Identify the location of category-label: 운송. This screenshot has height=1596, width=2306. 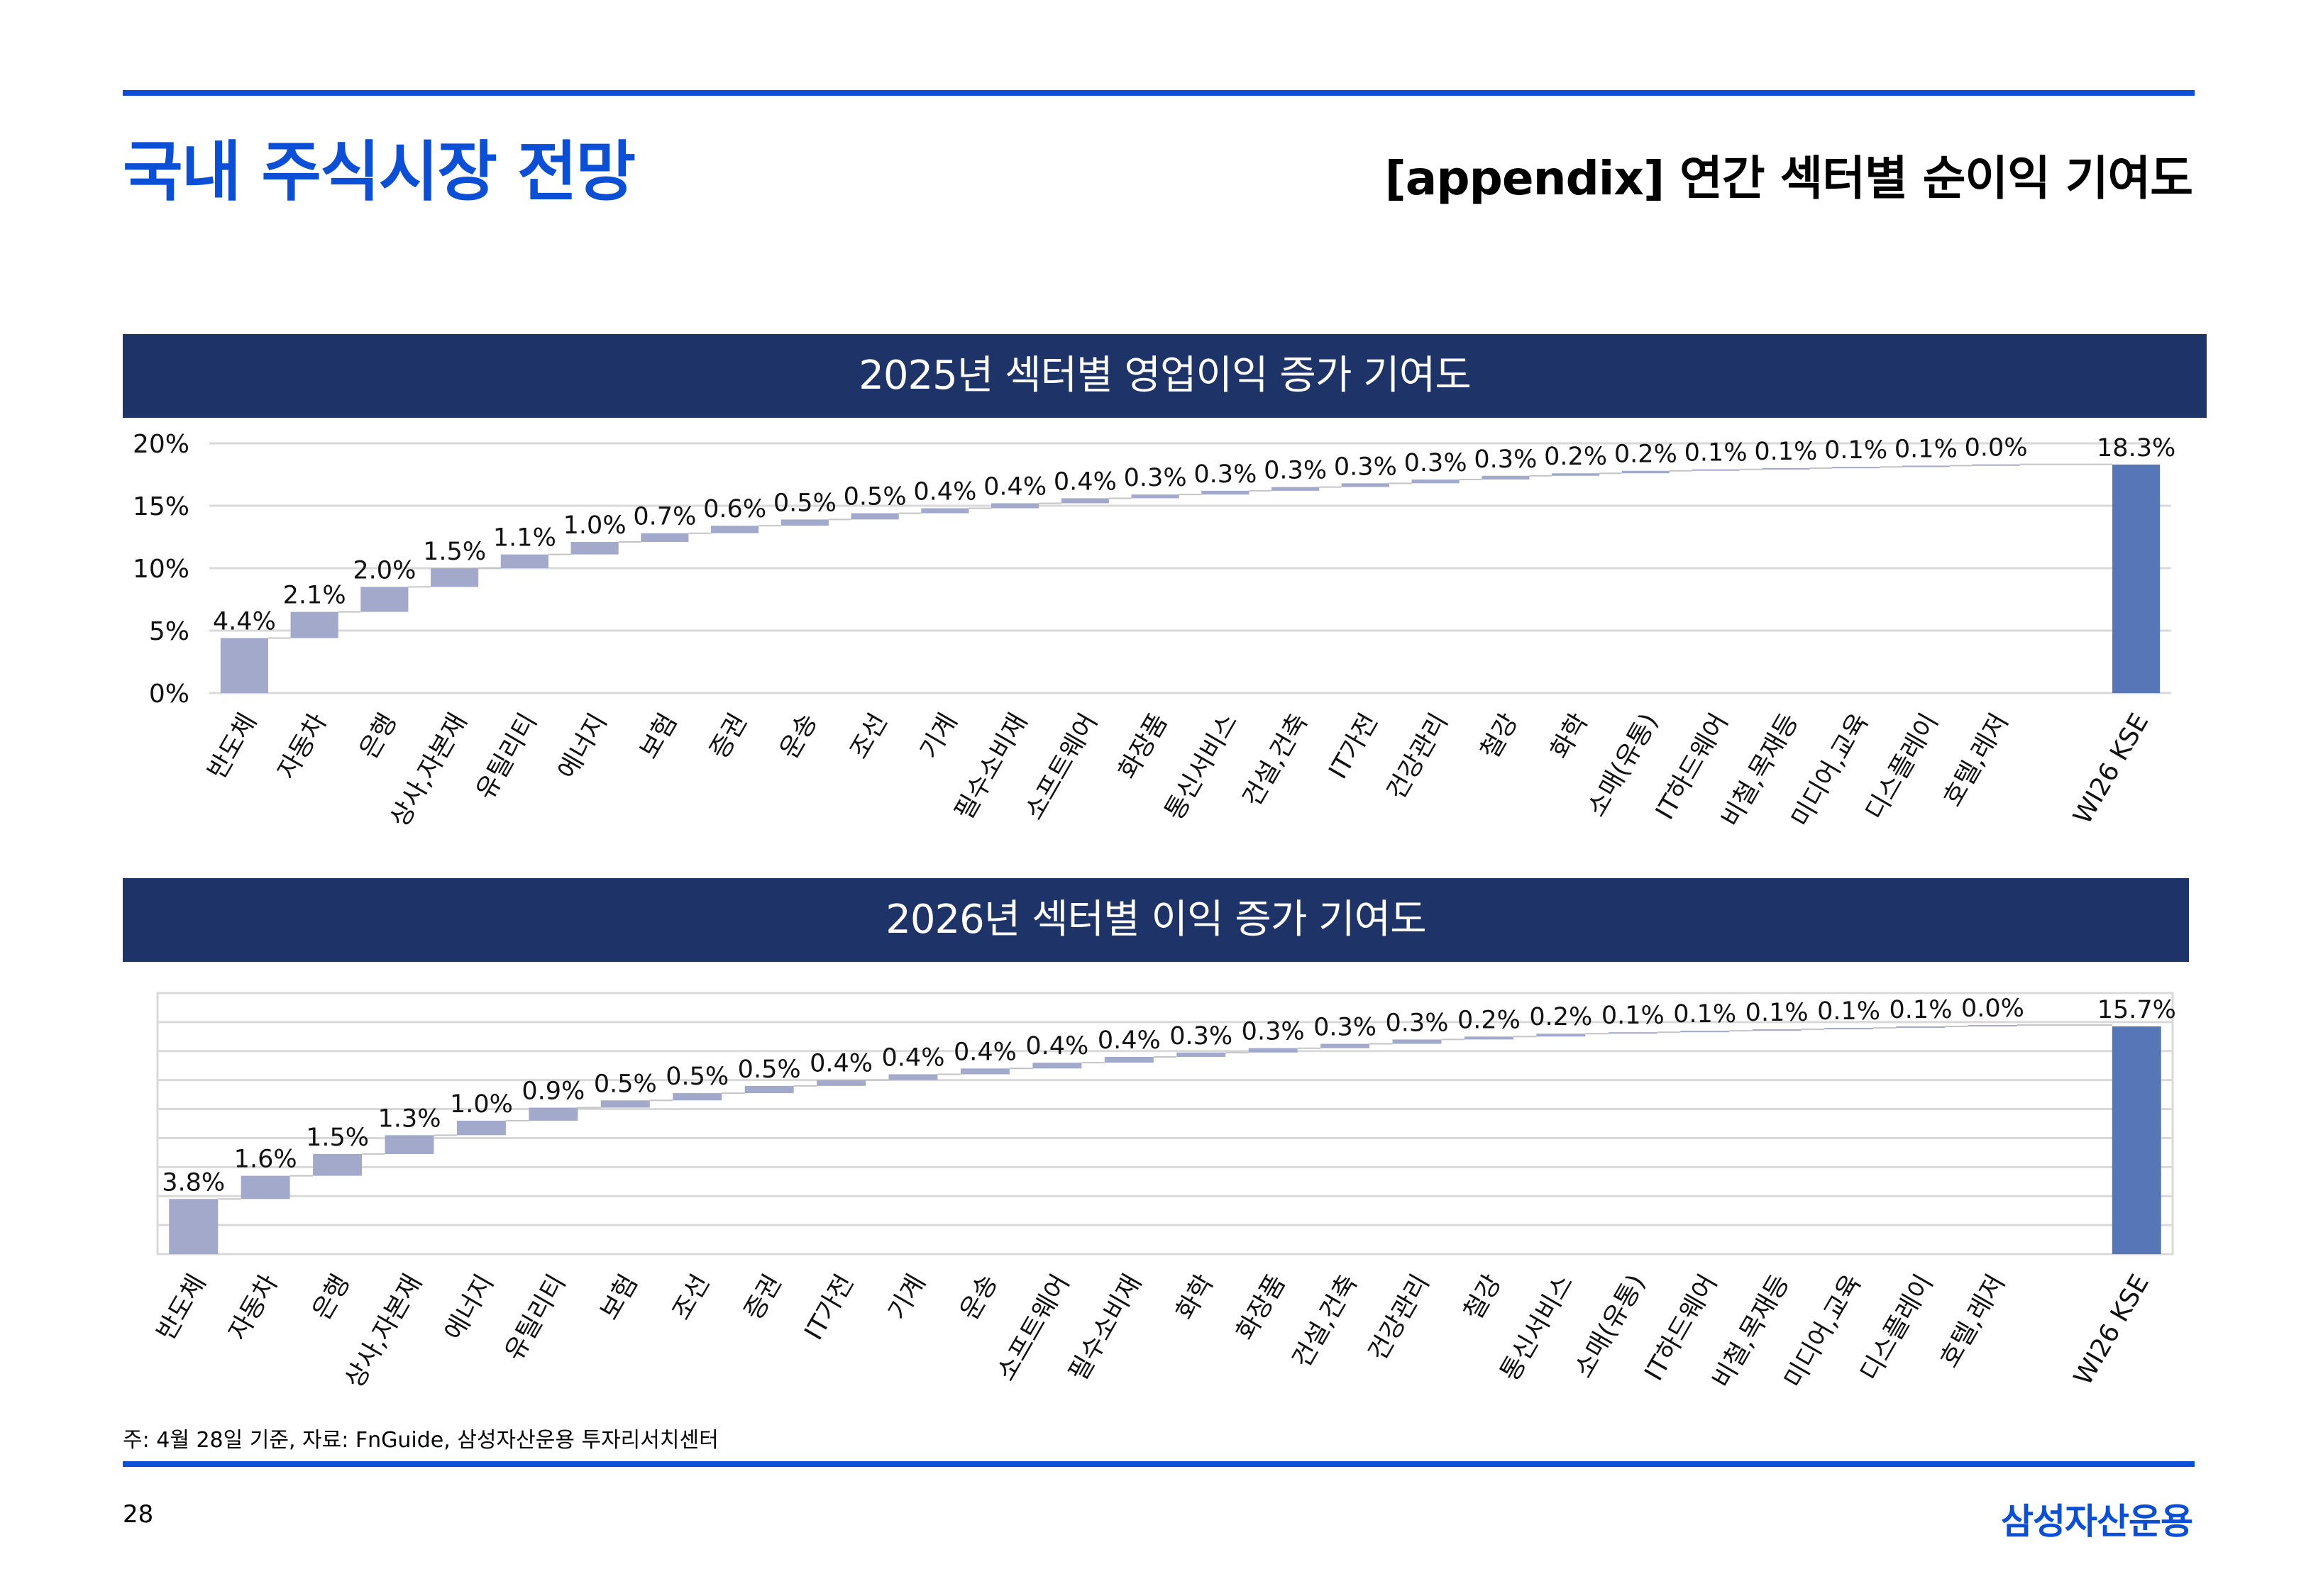
(980, 1298).